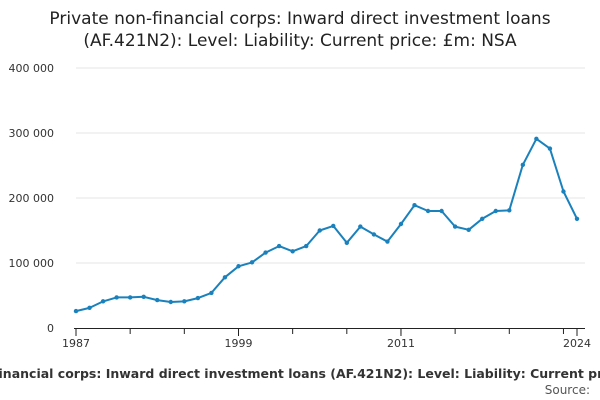  Describe the element at coordinates (32, 133) in the screenshot. I see `y-tick-label: 300 000` at that location.